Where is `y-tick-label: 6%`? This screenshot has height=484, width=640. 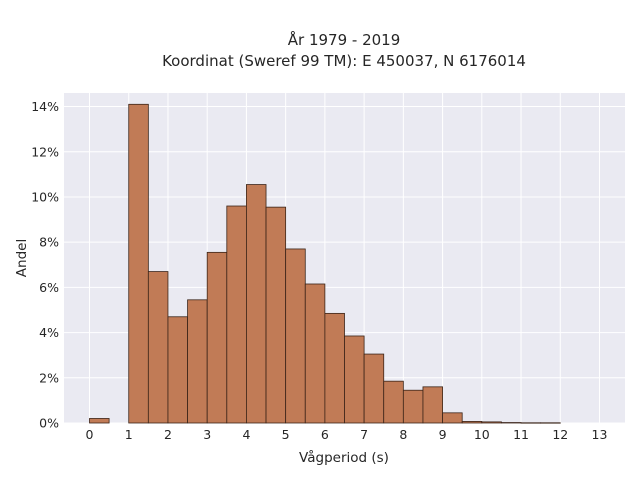 y-tick-label: 6% is located at coordinates (49, 287).